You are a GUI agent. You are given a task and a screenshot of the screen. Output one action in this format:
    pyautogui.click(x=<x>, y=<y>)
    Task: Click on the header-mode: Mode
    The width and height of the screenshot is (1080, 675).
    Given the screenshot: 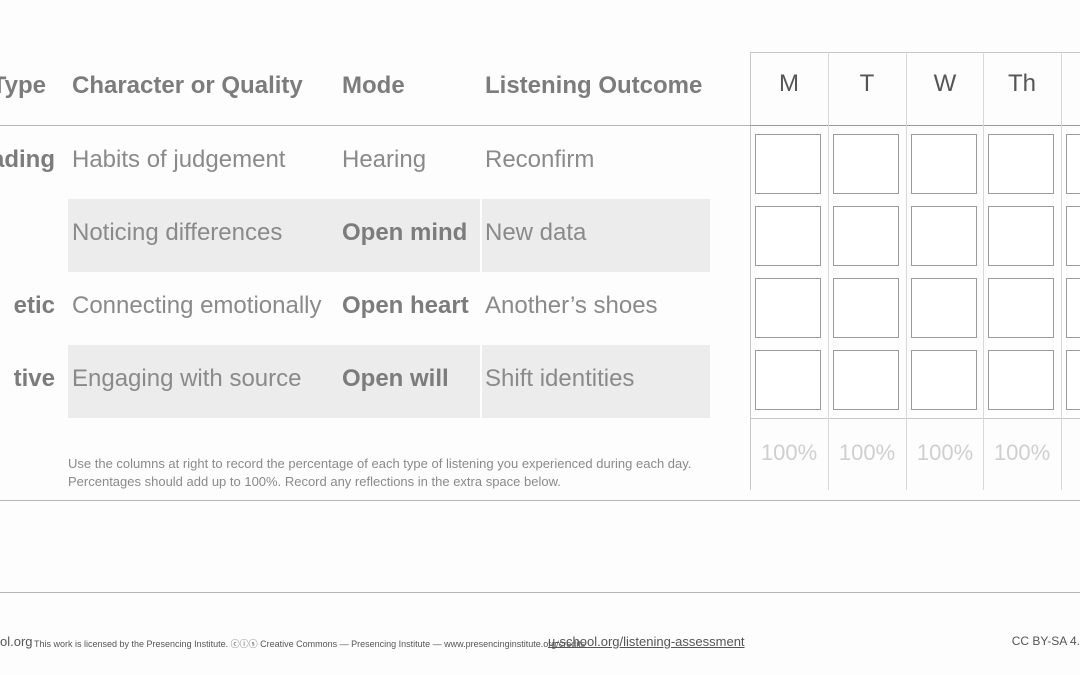 What is the action you would take?
    pyautogui.click(x=373, y=85)
    